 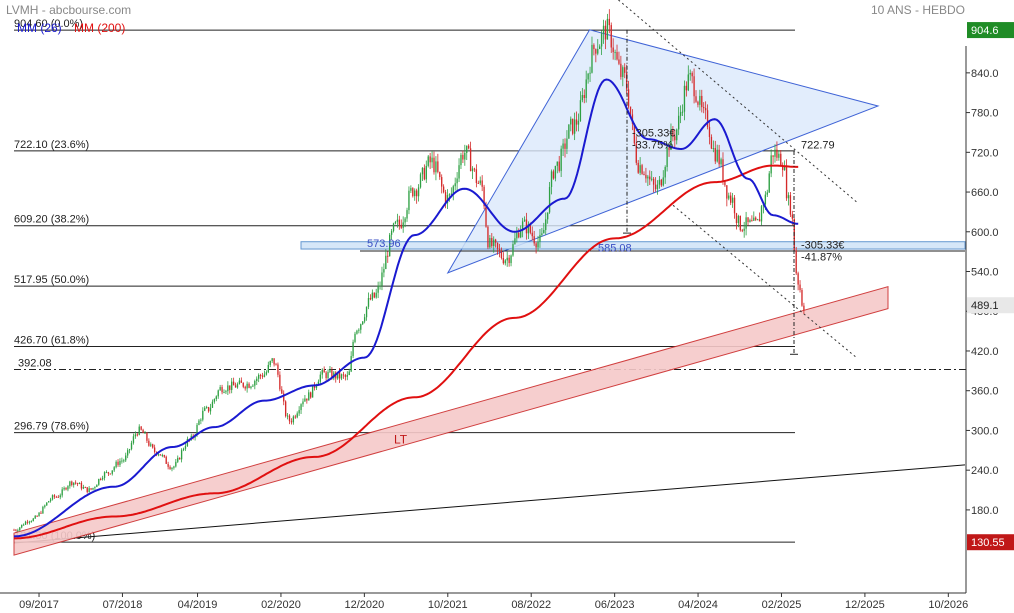 I want to click on fib-label: 609.20 (38.2%), so click(x=51, y=220).